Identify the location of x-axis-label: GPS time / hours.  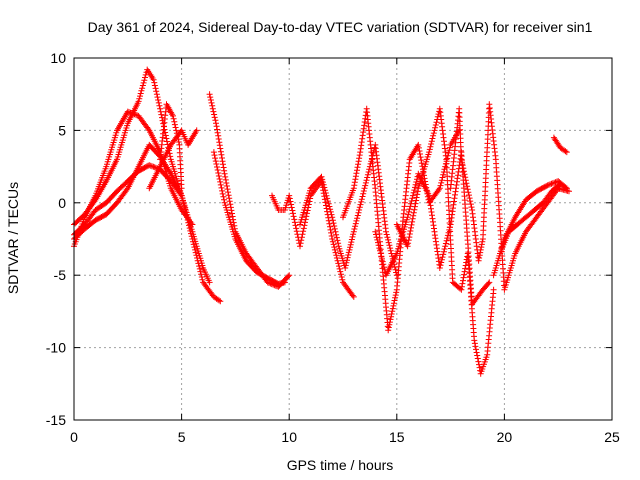
(340, 465).